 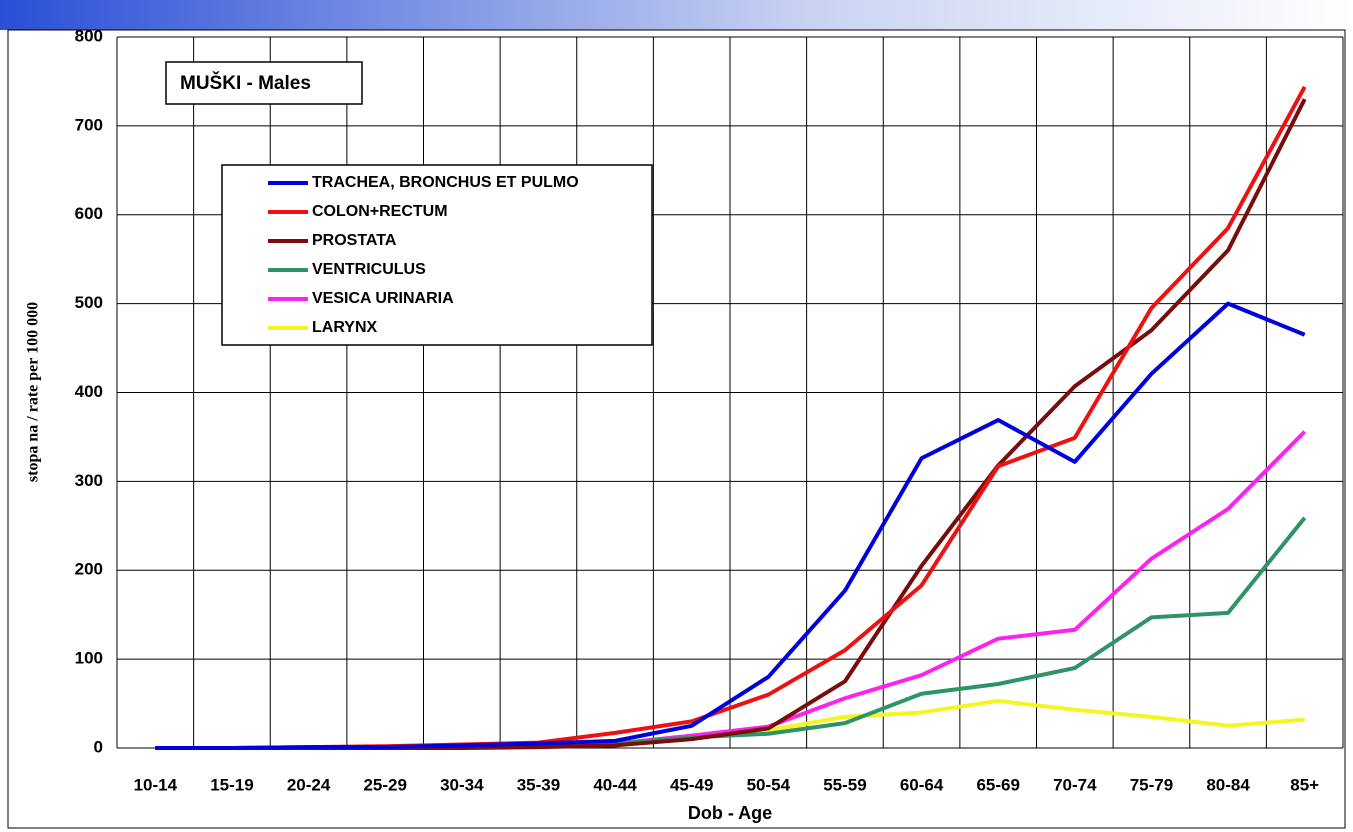 What do you see at coordinates (1075, 784) in the screenshot?
I see `x-tick-label: 70-74` at bounding box center [1075, 784].